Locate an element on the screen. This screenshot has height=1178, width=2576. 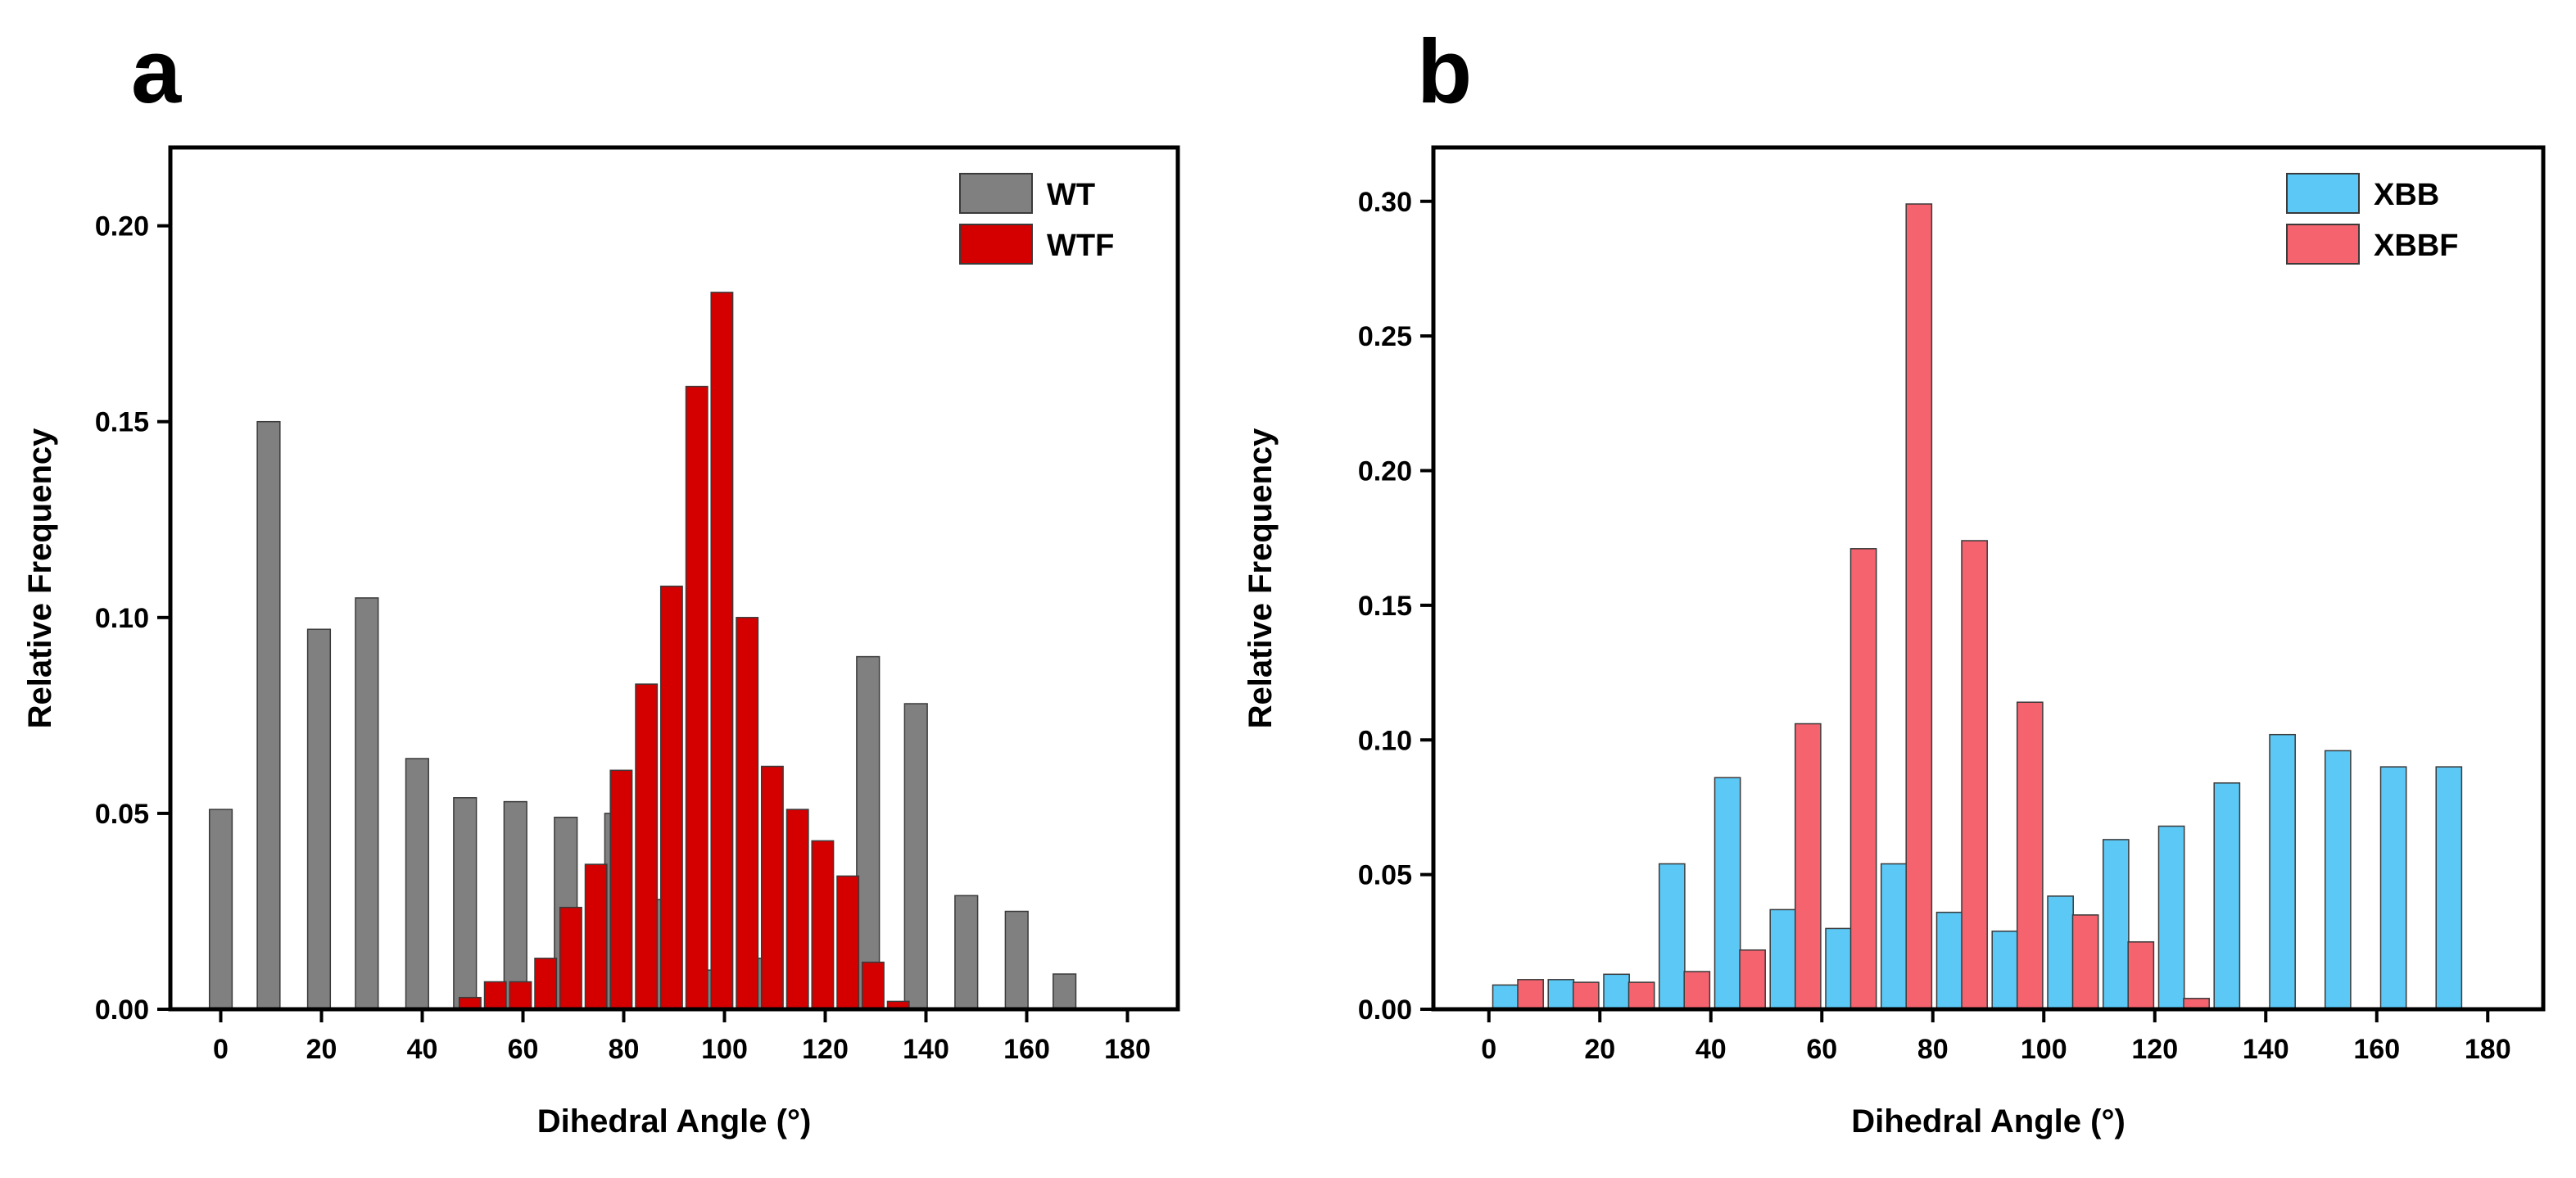
x-tick-label-a-3: 60 is located at coordinates (523, 1050).